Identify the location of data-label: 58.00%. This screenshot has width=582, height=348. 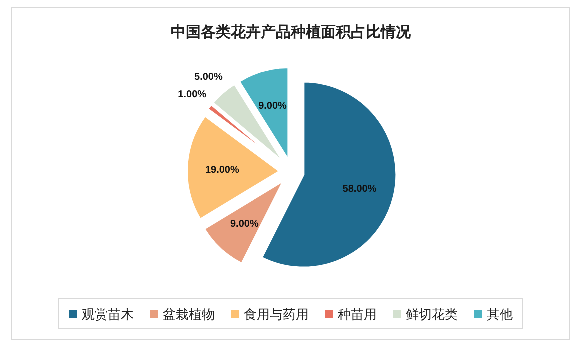
(359, 190).